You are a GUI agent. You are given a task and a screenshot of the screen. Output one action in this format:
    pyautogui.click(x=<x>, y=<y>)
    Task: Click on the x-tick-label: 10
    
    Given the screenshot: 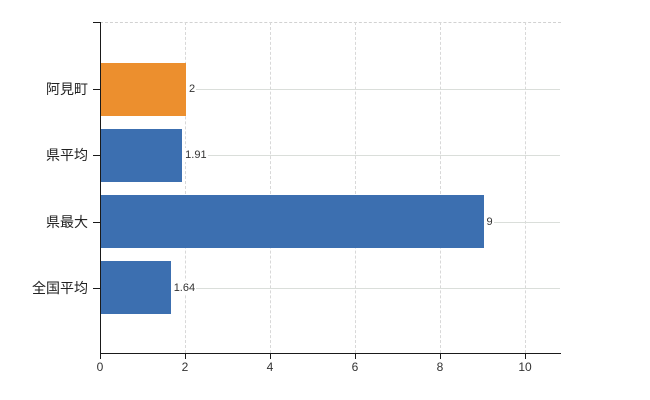 What is the action you would take?
    pyautogui.click(x=525, y=367)
    